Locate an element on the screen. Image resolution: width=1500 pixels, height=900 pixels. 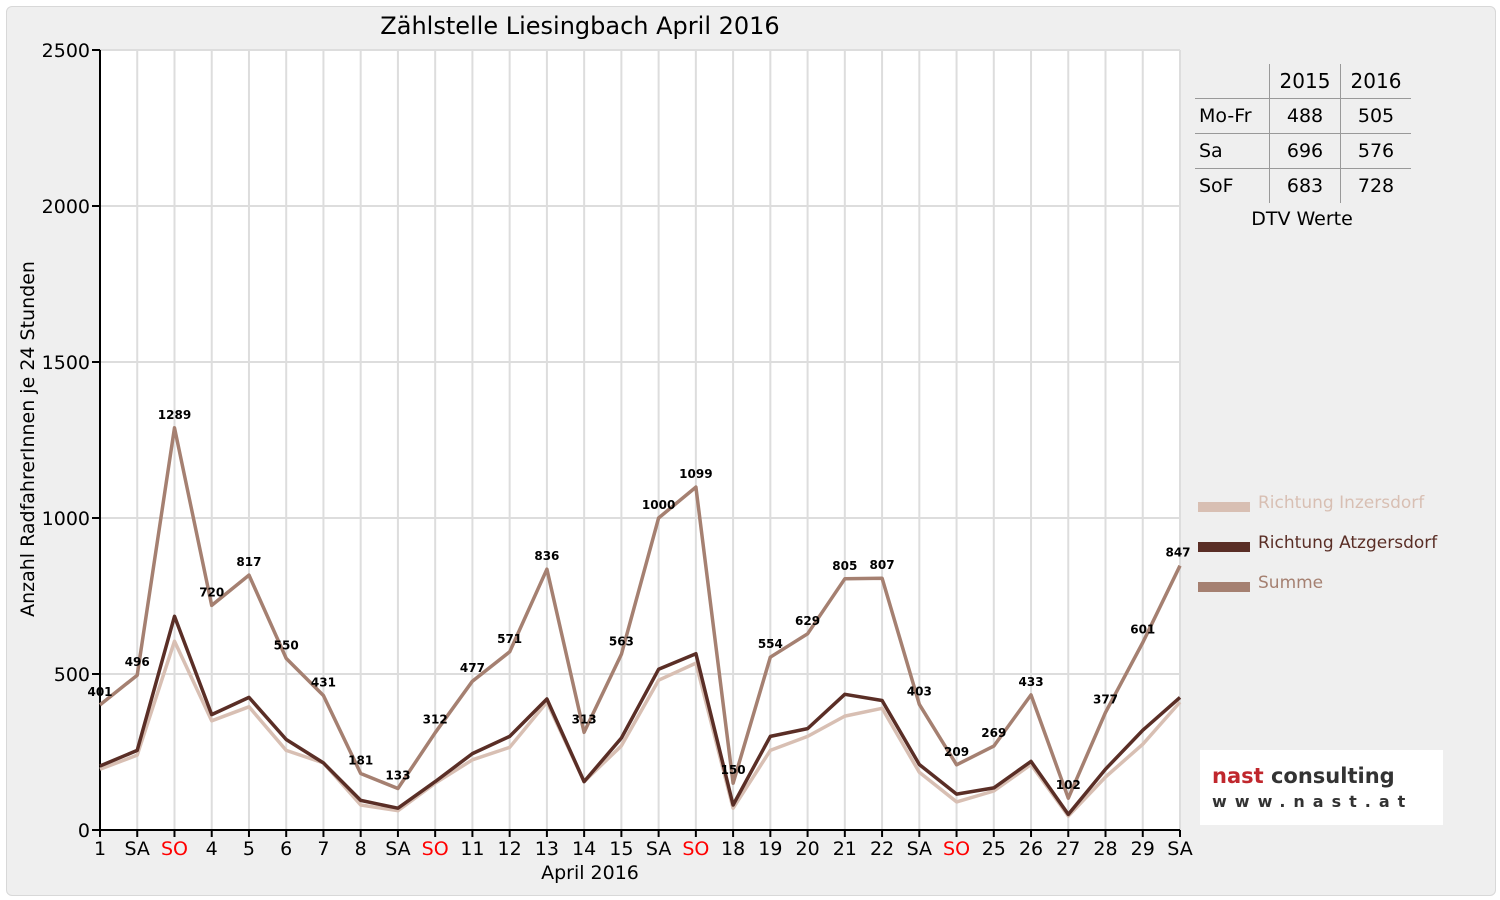
dtv-header-2016: 2016 is located at coordinates (1375, 81).